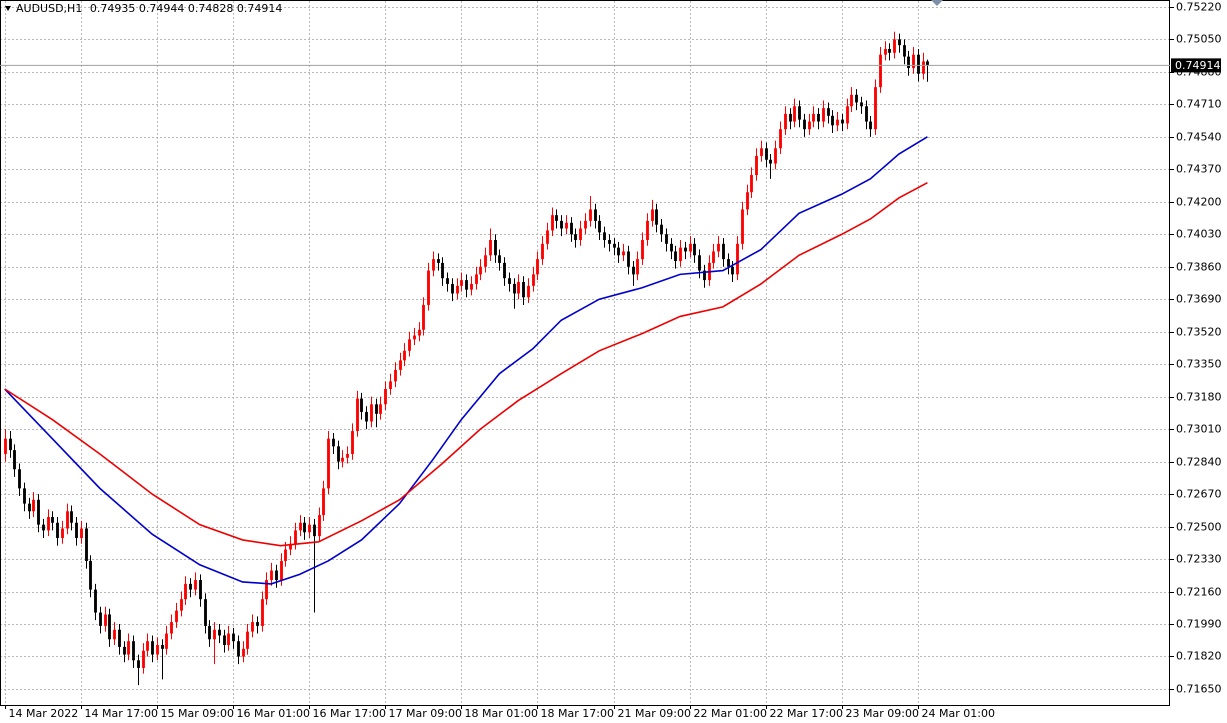 The image size is (1227, 723). What do you see at coordinates (1199, 104) in the screenshot?
I see `y-tick-label: 0.74710` at bounding box center [1199, 104].